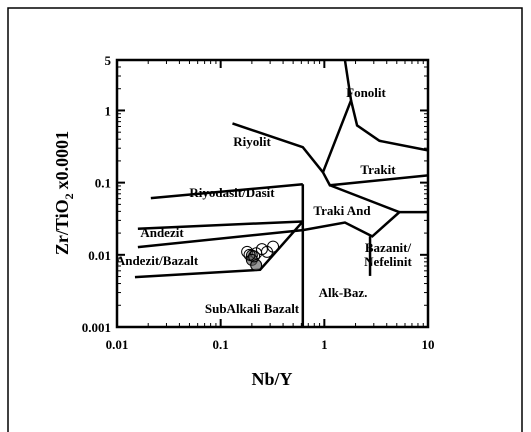 The width and height of the screenshot is (531, 432). Describe the element at coordinates (343, 292) in the screenshot. I see `field-label: Alk-Baz.` at that location.